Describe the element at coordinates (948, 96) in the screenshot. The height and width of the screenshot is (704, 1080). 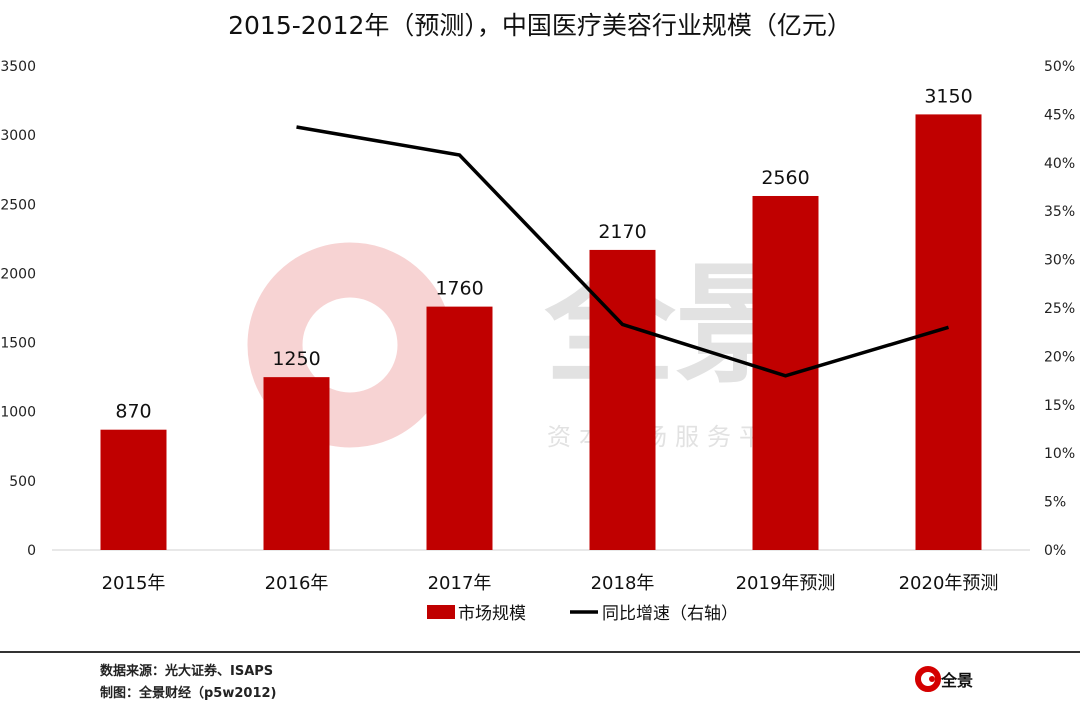
I see `bar-data-label: 3150` at that location.